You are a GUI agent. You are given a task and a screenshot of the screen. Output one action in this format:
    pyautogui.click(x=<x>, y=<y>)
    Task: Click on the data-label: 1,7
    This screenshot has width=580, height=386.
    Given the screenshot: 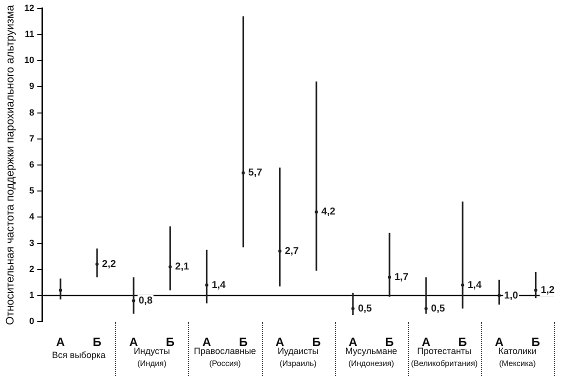 What is the action you would take?
    pyautogui.click(x=401, y=277)
    